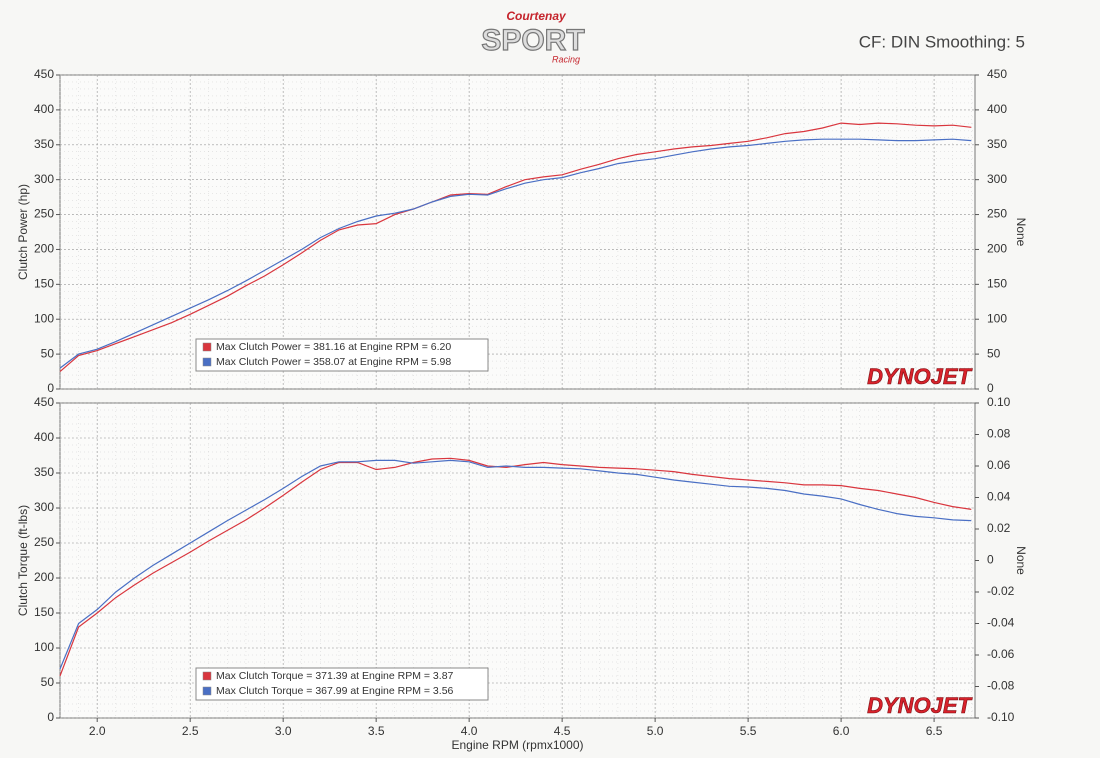 This screenshot has width=1100, height=758. What do you see at coordinates (841, 731) in the screenshot?
I see `x-tick-label: 6.0` at bounding box center [841, 731].